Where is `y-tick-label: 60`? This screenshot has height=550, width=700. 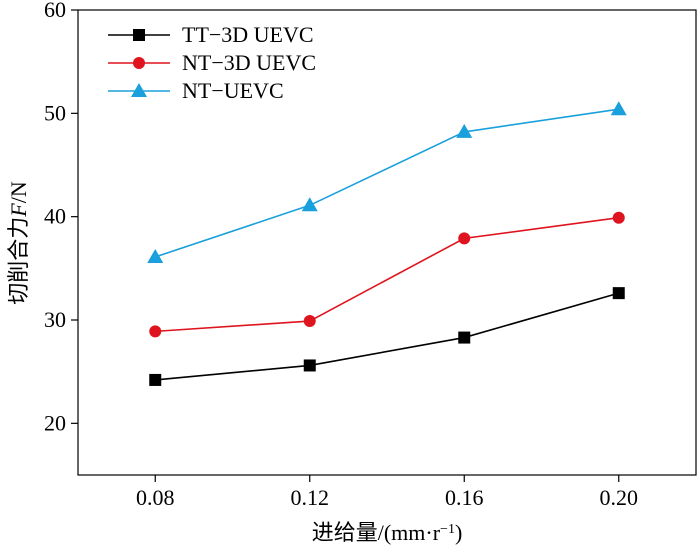 y-tick-label: 60 is located at coordinates (55, 11).